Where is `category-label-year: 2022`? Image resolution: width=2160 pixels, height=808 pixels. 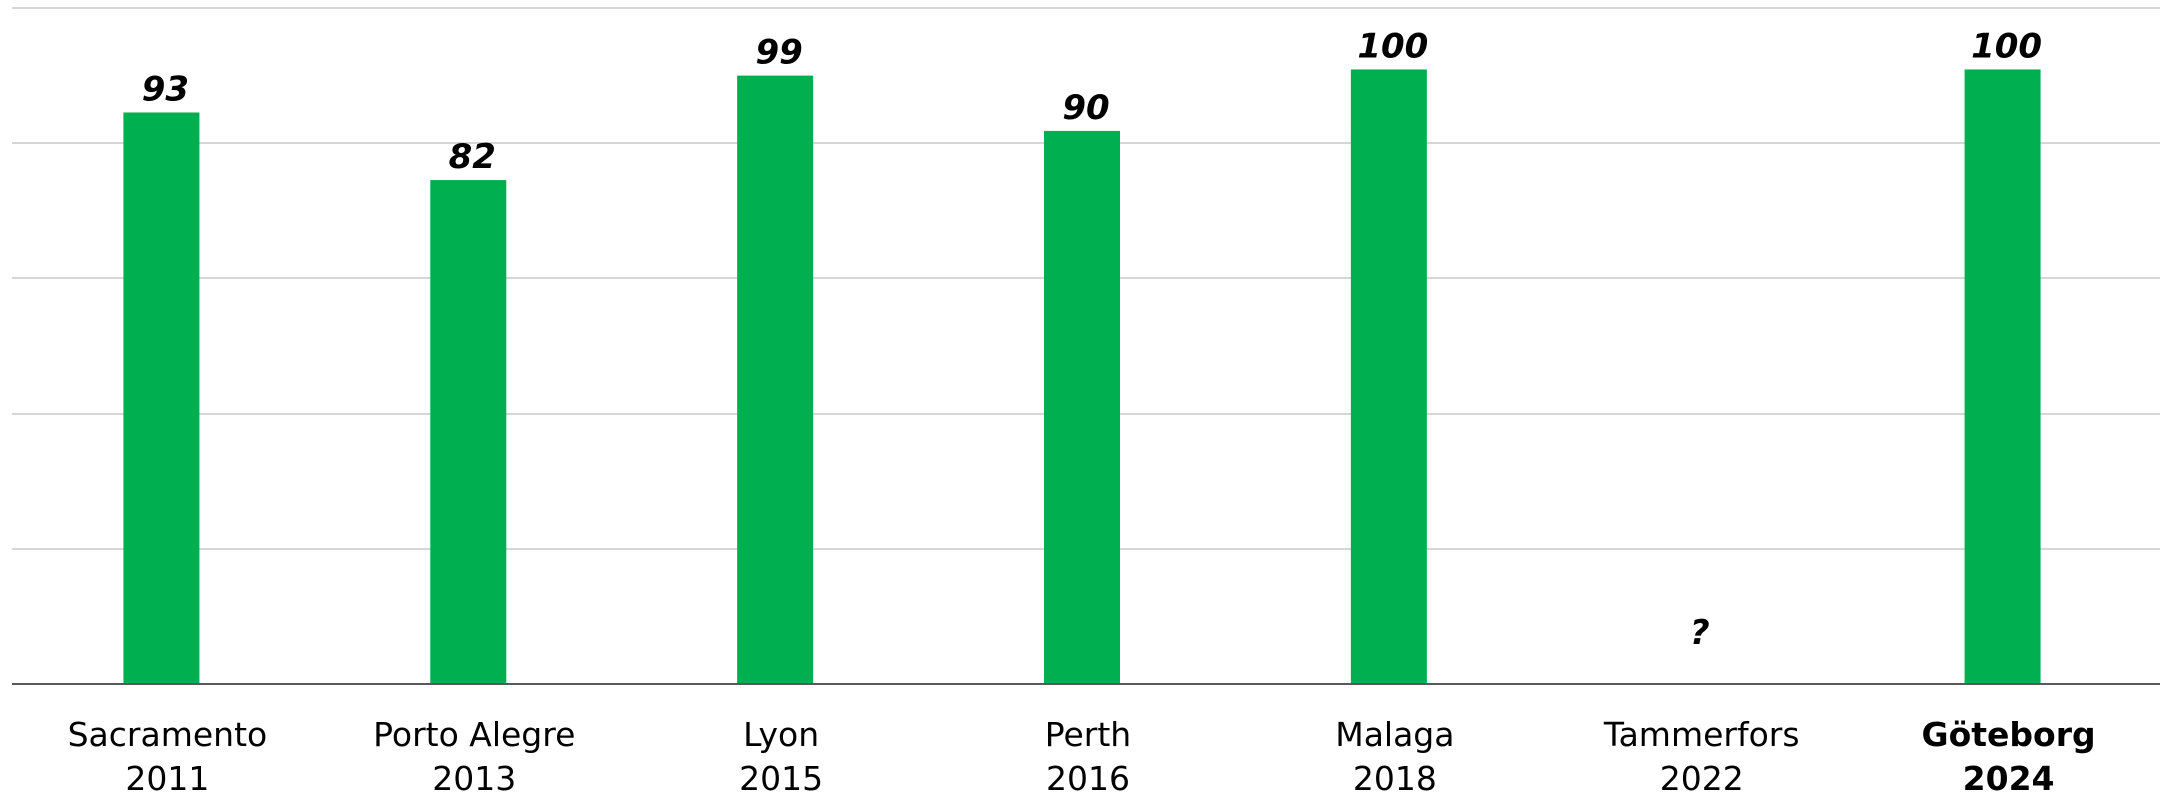
category-label-year: 2022 is located at coordinates (1702, 778).